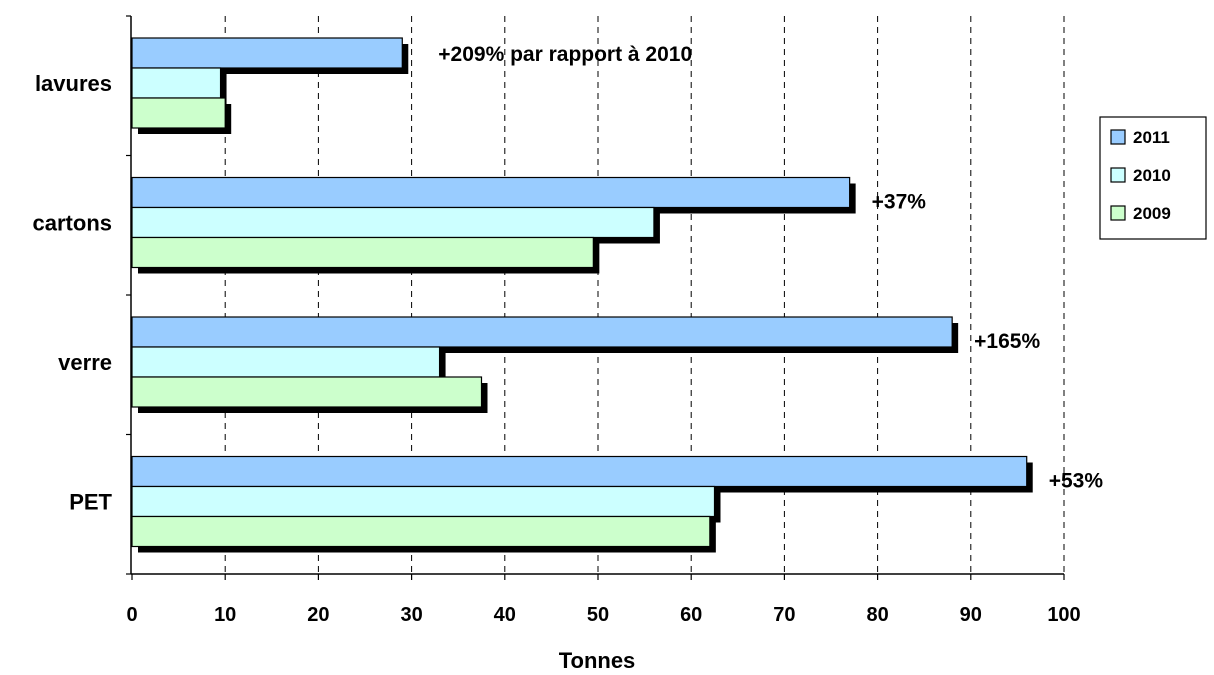 The width and height of the screenshot is (1214, 675). Describe the element at coordinates (1063, 615) in the screenshot. I see `x-tick-label: 100` at that location.